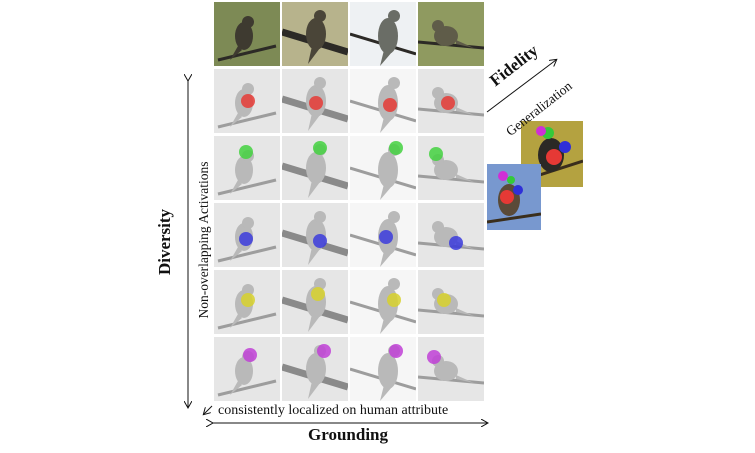 Image resolution: width=755 pixels, height=453 pixels. I want to click on diversity-label: Diversity, so click(164, 242).